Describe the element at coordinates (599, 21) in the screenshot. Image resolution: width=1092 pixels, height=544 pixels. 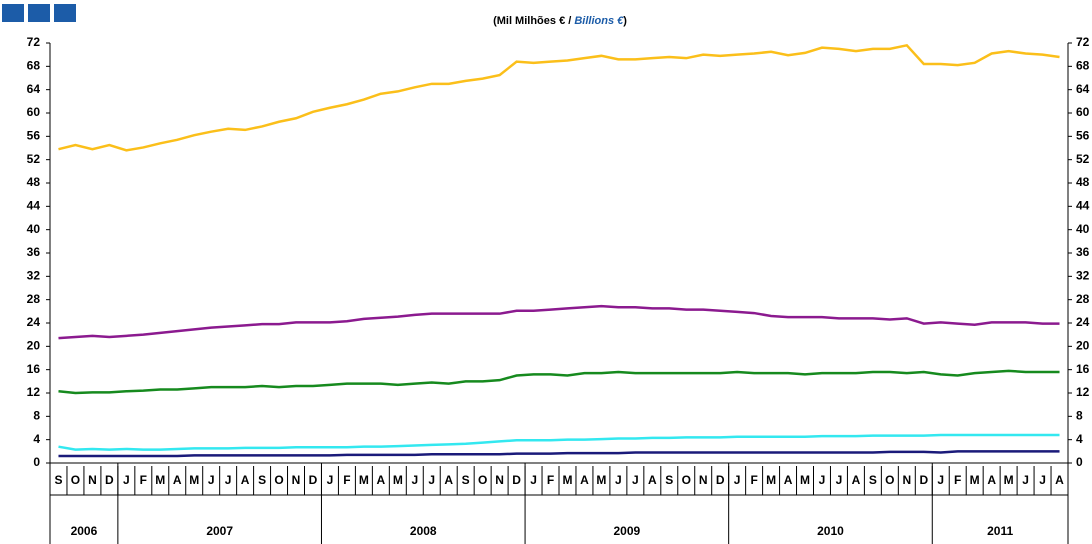
I see `subtitle-part: Billions €` at that location.